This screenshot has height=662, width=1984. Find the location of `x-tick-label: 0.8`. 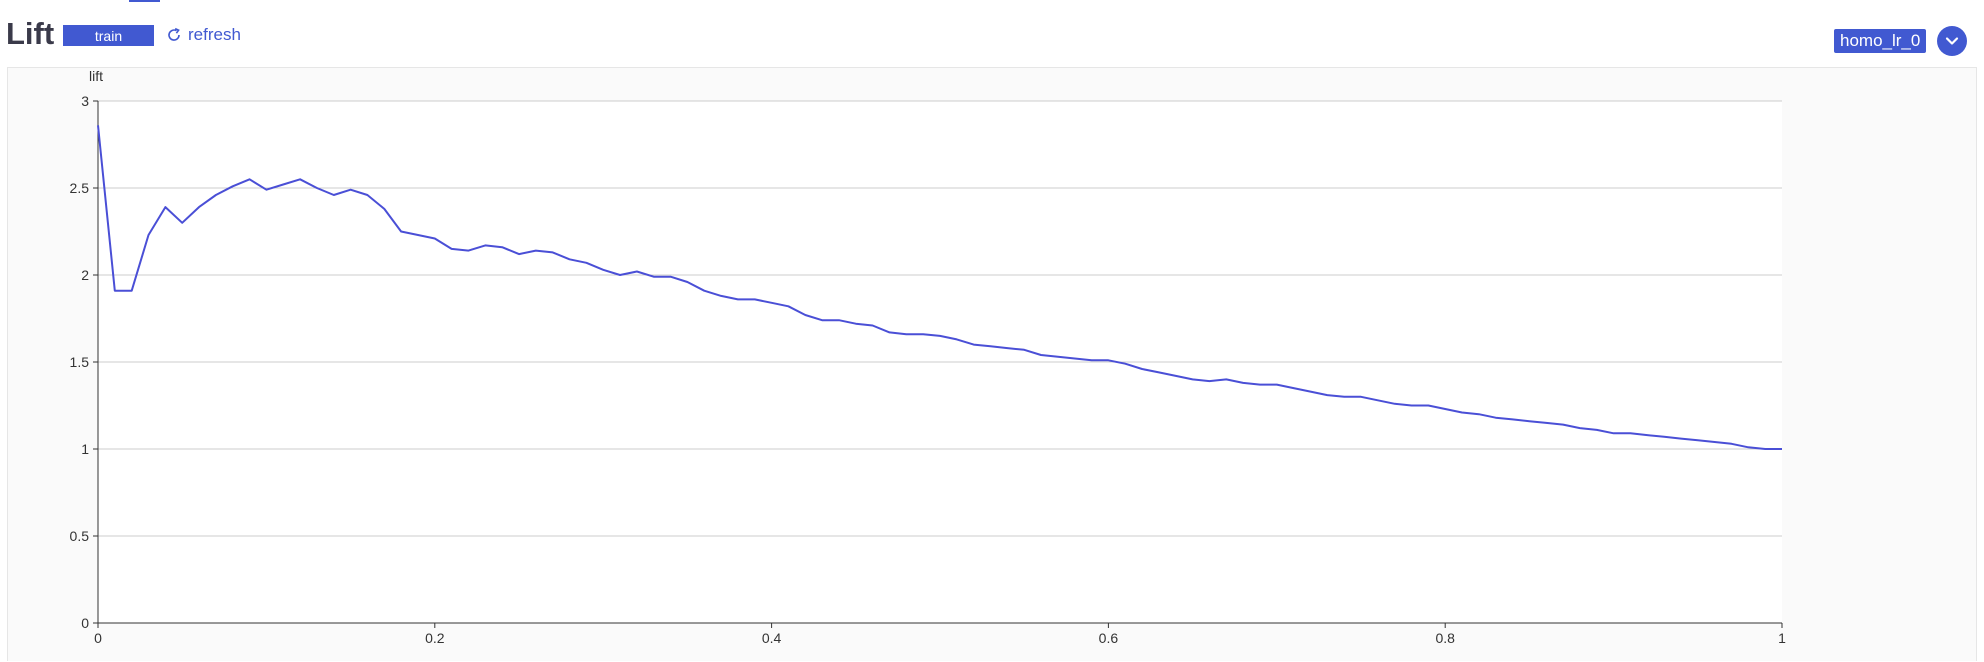

x-tick-label: 0.8 is located at coordinates (1445, 638).